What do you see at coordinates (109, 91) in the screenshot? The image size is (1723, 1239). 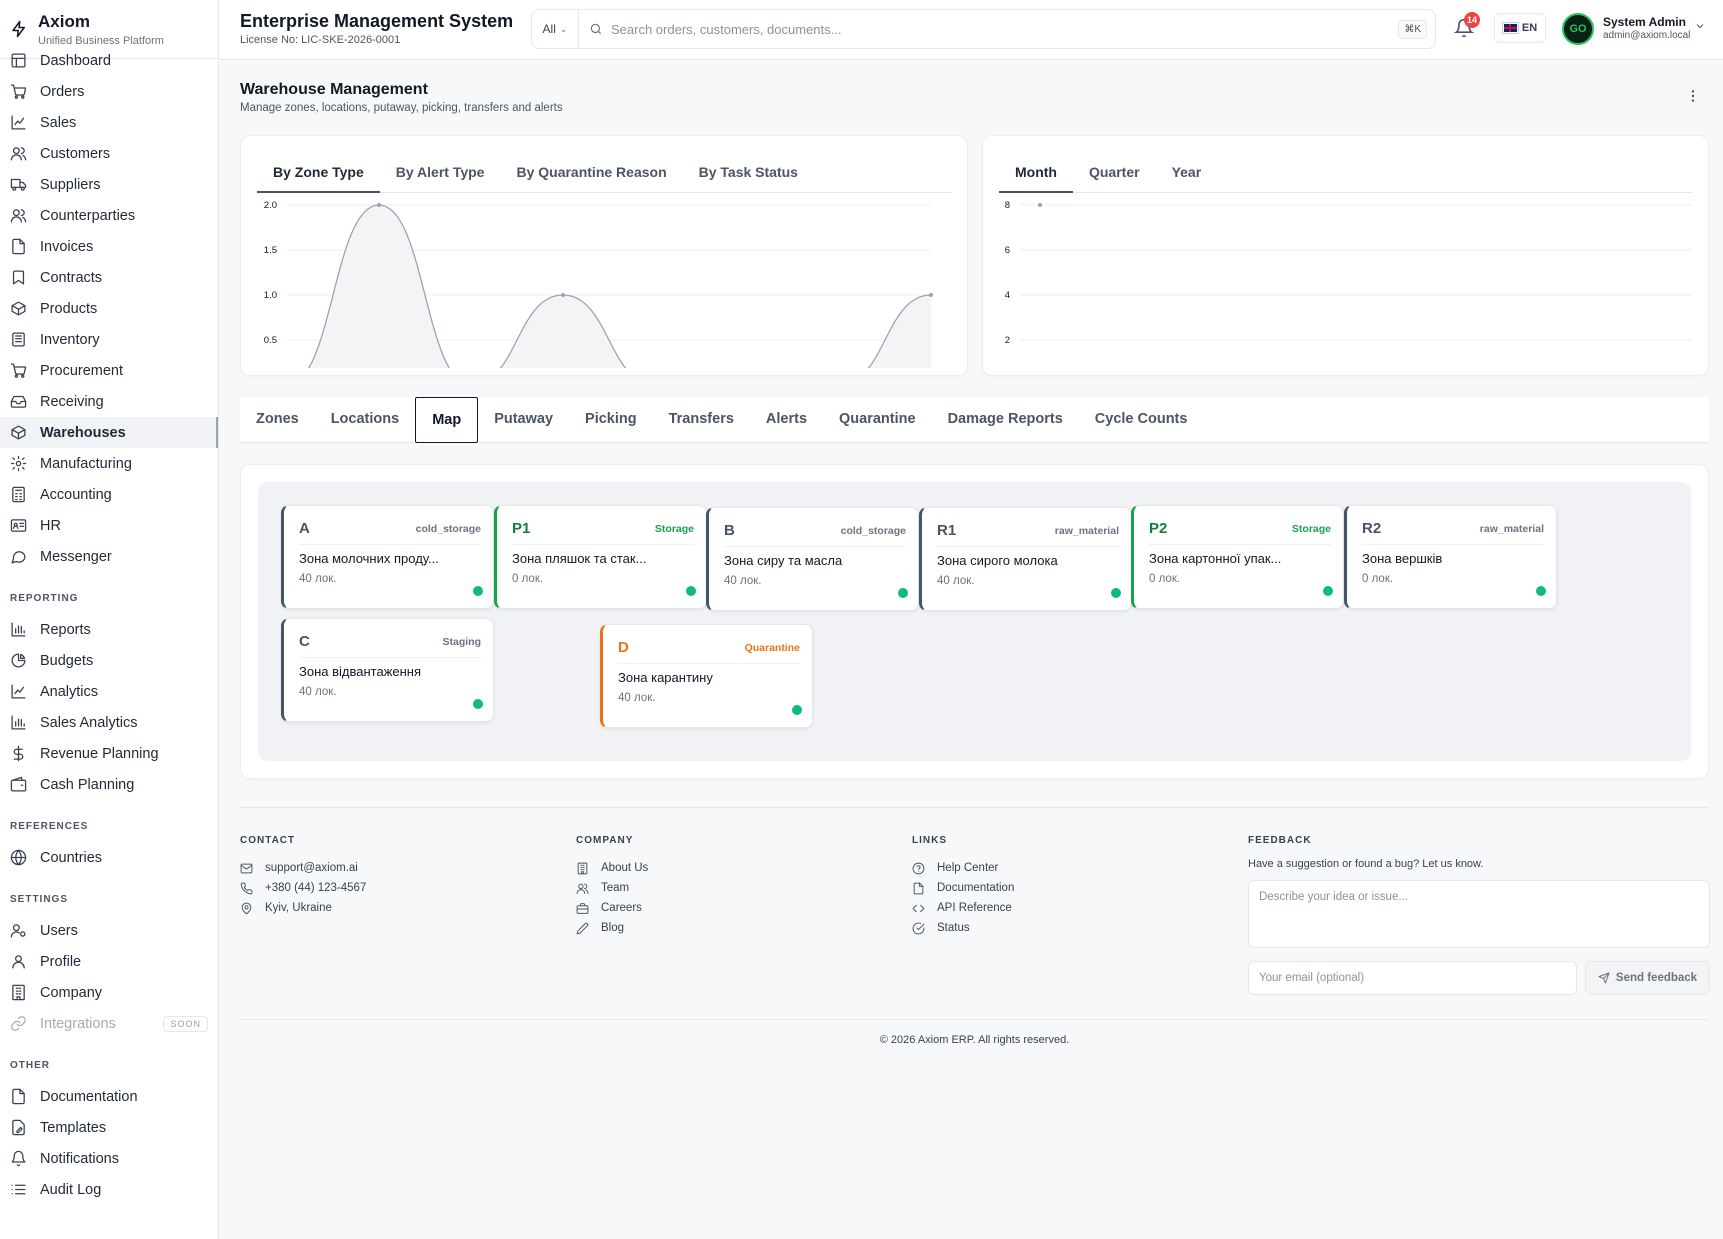 I see `sidebar-item-orders: Orders` at bounding box center [109, 91].